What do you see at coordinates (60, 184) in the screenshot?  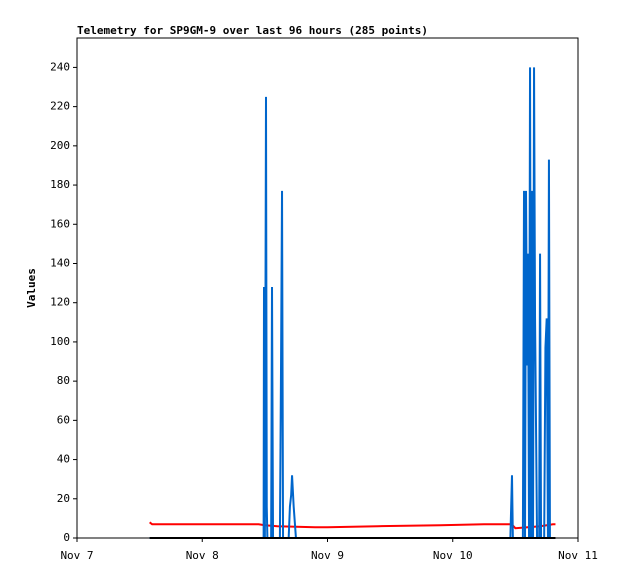 I see `y-tick-label: 180` at bounding box center [60, 184].